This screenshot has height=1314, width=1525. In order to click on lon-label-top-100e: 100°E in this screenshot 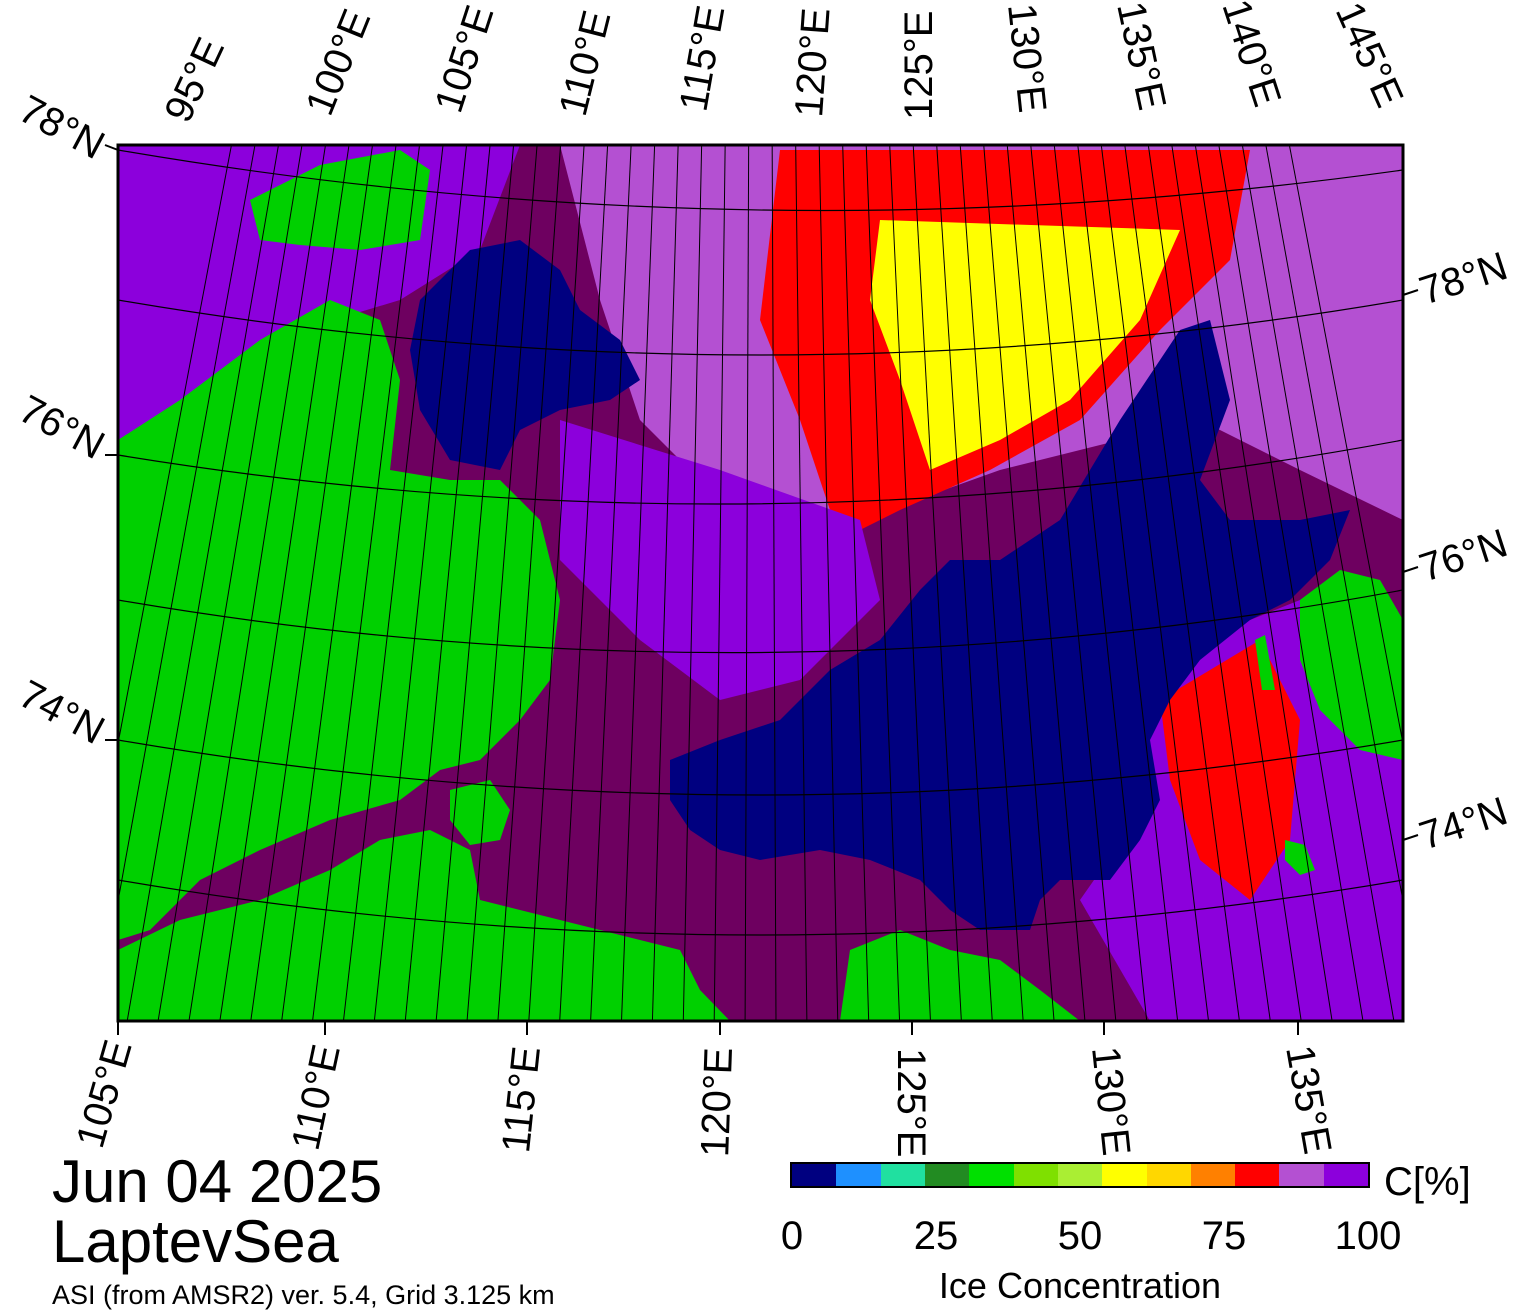, I will do `click(339, 62)`.